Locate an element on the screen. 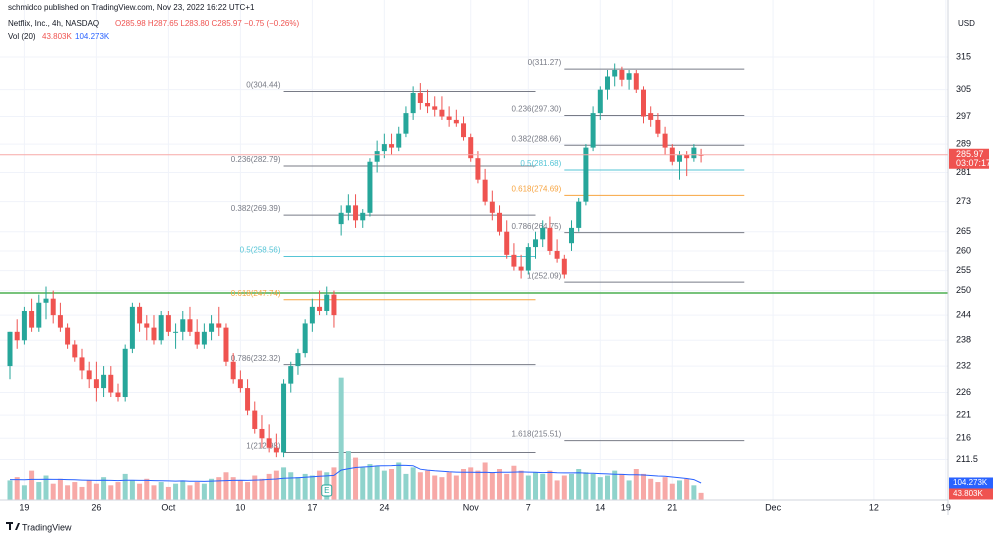 Image resolution: width=1000 pixels, height=539 pixels. x-tick-label: 14 is located at coordinates (600, 507).